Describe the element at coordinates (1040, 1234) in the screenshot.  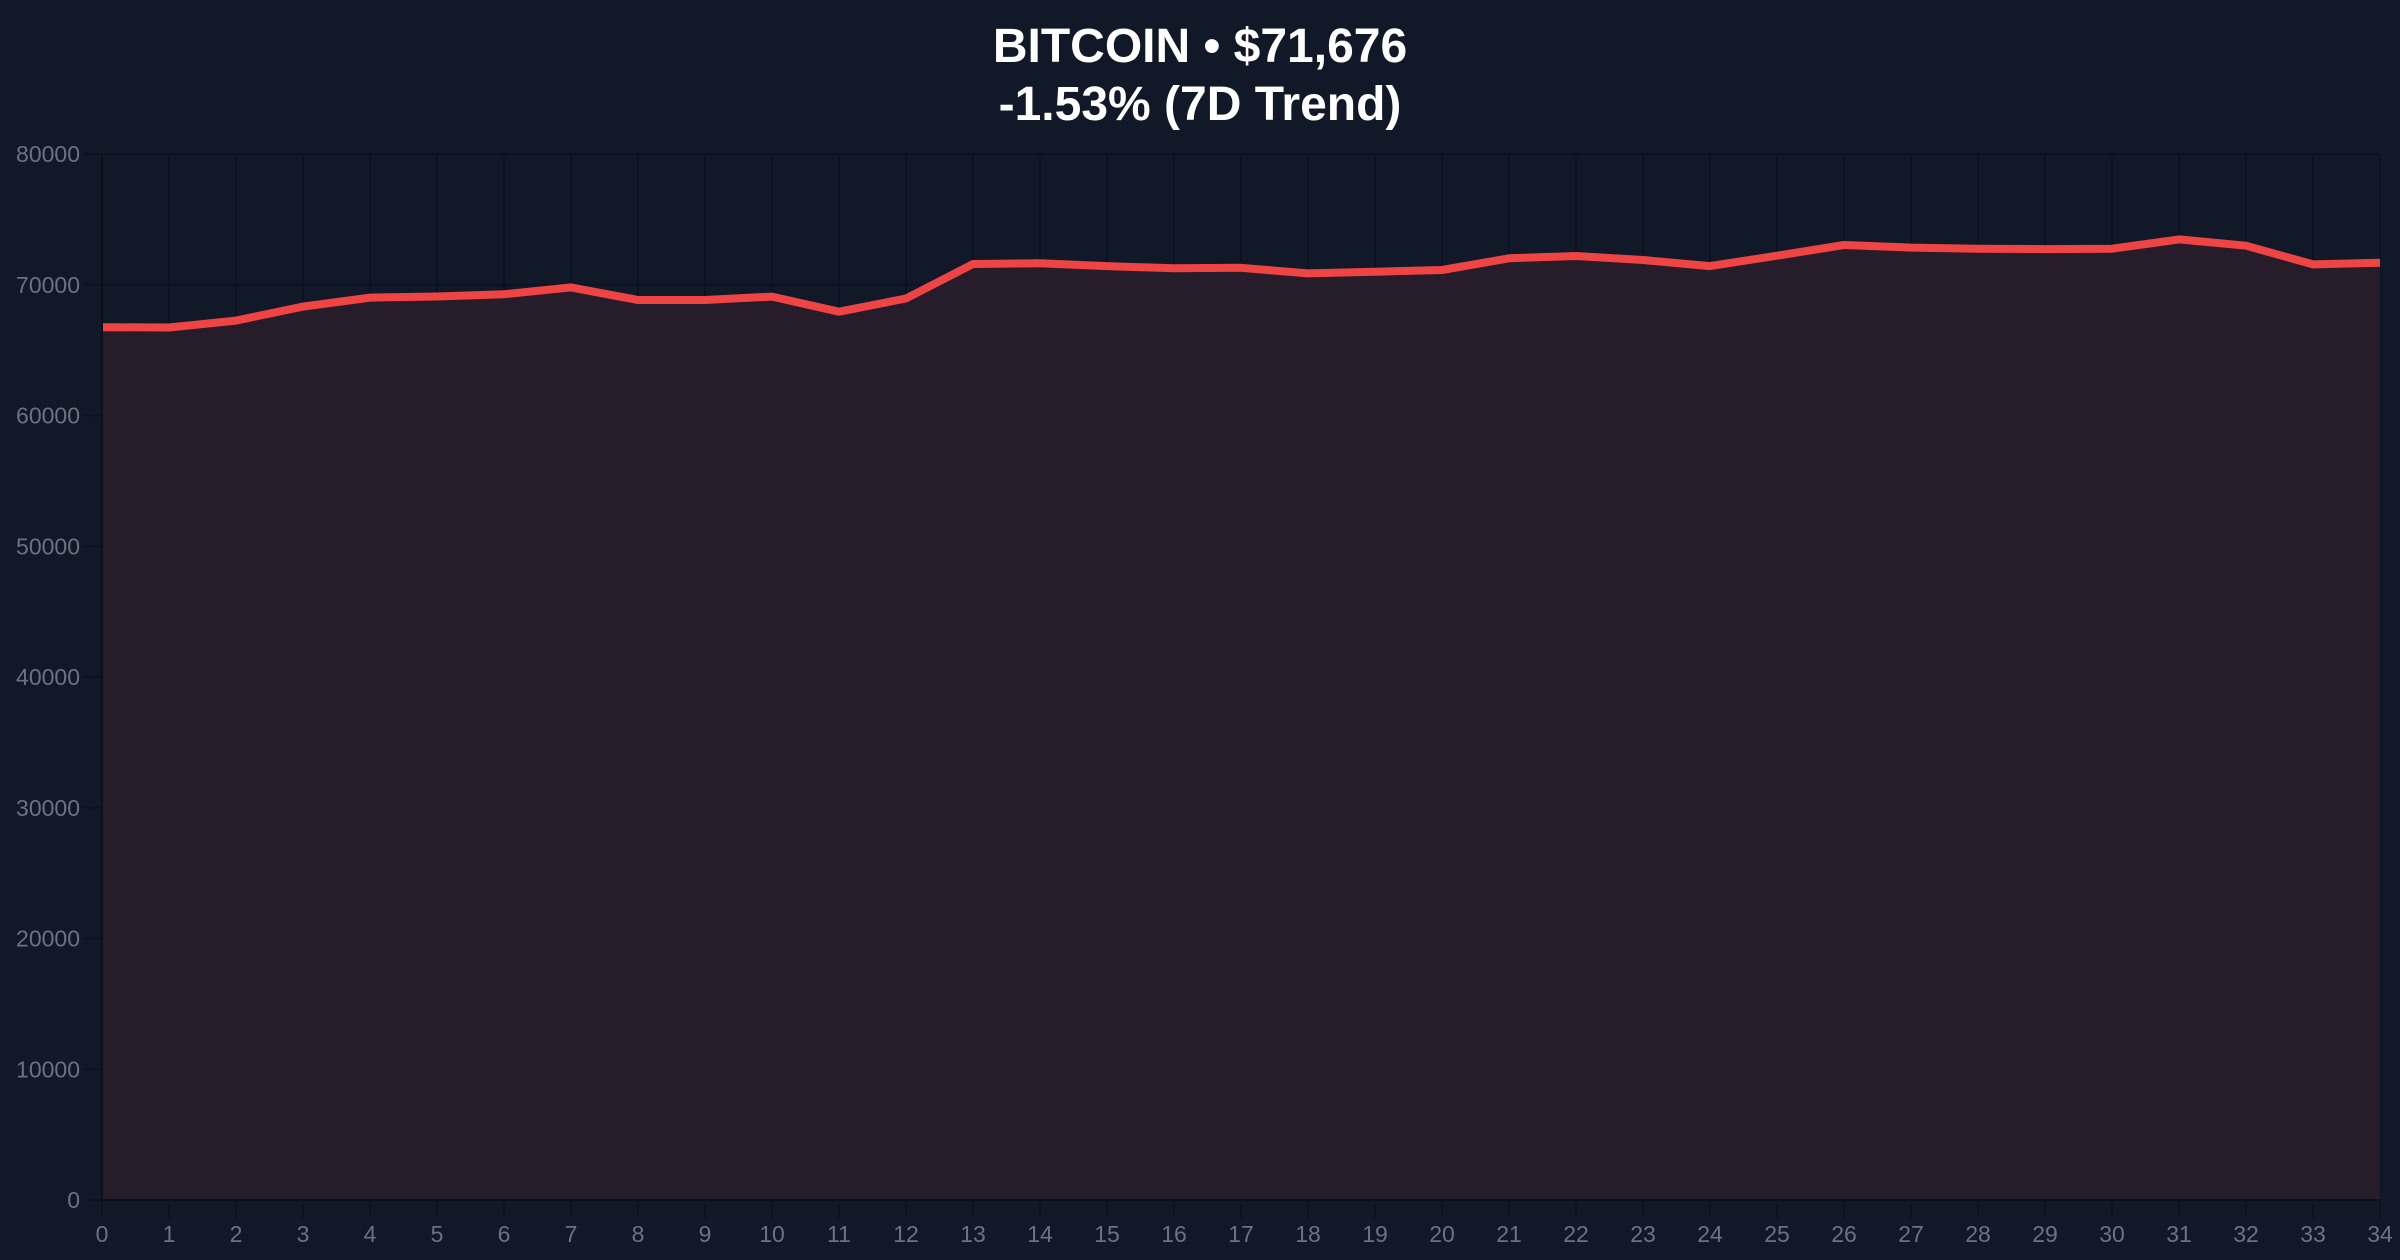
I see `x-tick-label: 14` at that location.